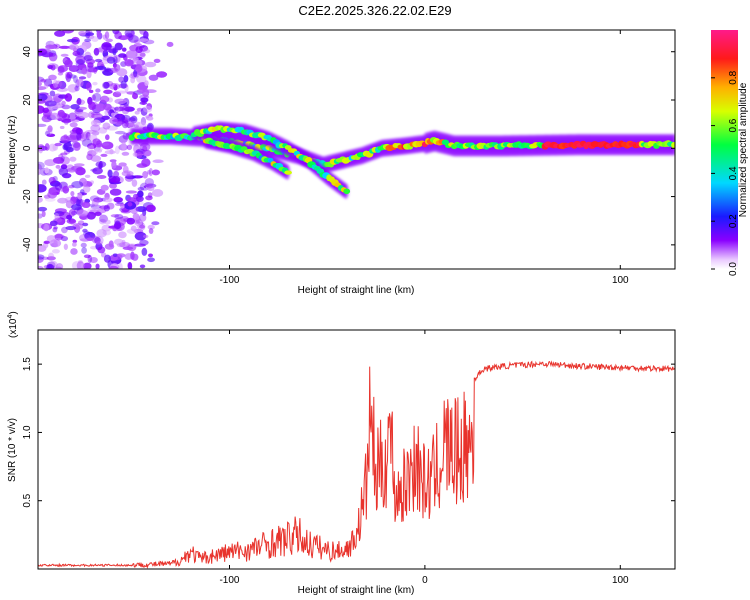 The width and height of the screenshot is (750, 600). Describe the element at coordinates (27, 196) in the screenshot. I see `y-tick-label: -20` at that location.